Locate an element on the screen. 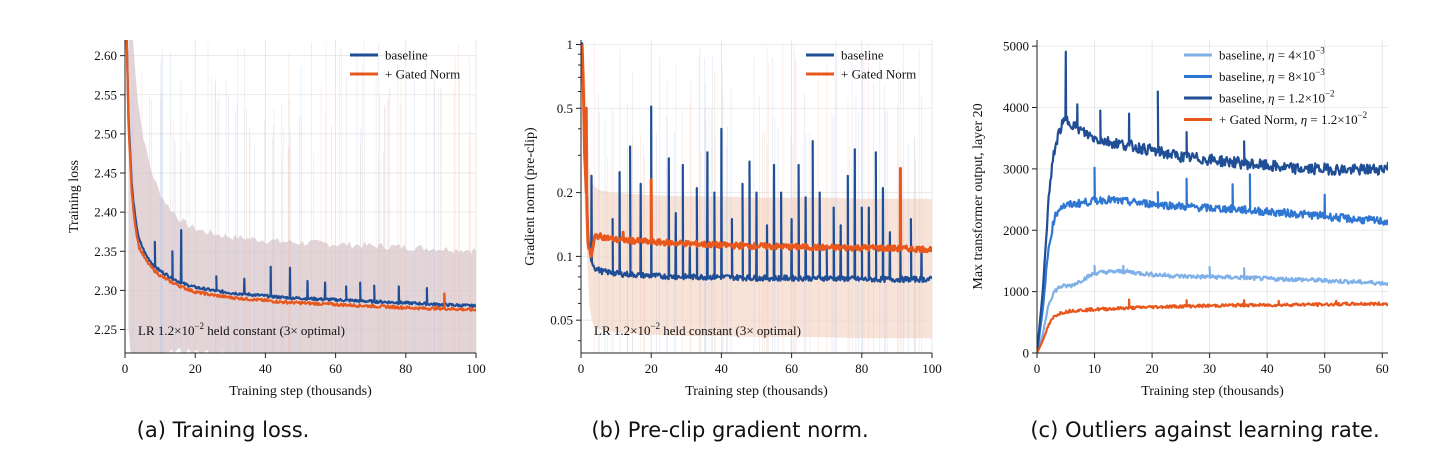 The image size is (1446, 452). legend-label-0: baseline, η = 4×10−3 is located at coordinates (1272, 54).